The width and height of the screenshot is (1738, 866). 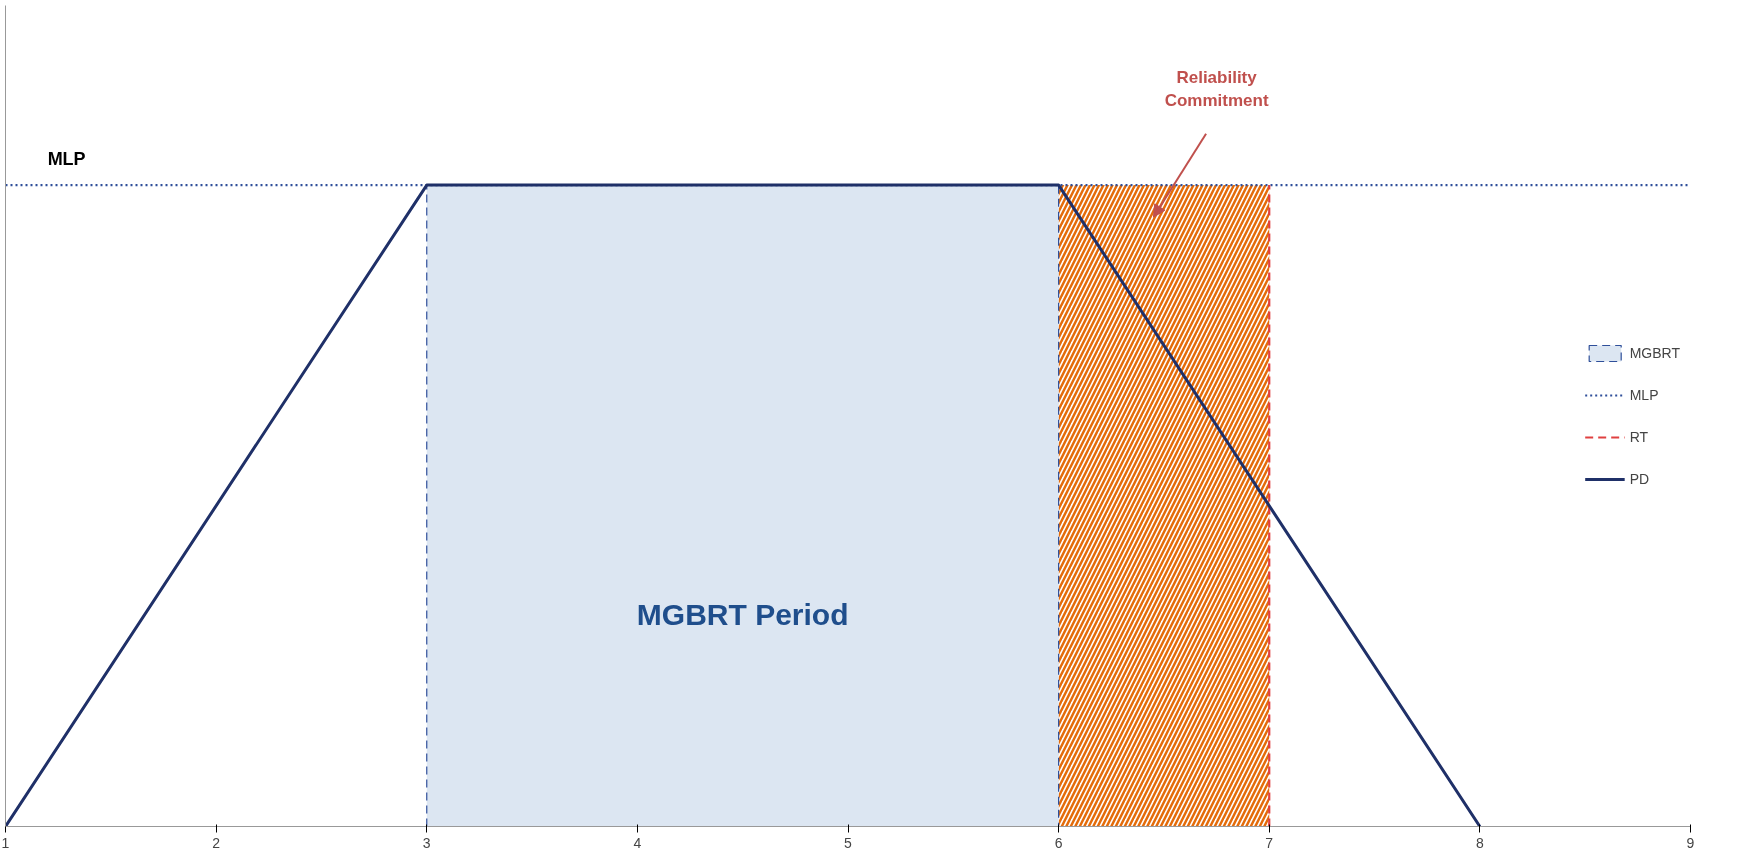 I want to click on legend-label: RT, so click(x=1639, y=436).